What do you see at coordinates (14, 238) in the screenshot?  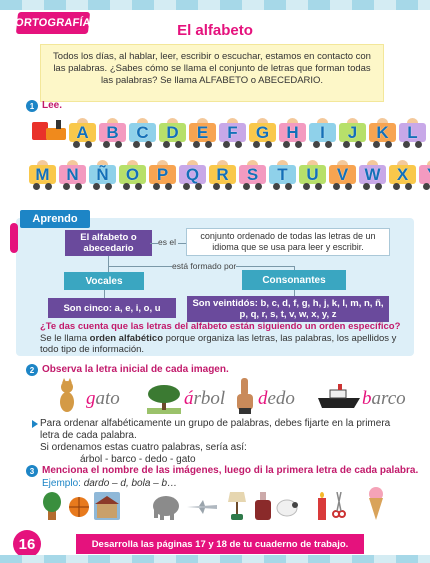 I see `pushpin-icon` at bounding box center [14, 238].